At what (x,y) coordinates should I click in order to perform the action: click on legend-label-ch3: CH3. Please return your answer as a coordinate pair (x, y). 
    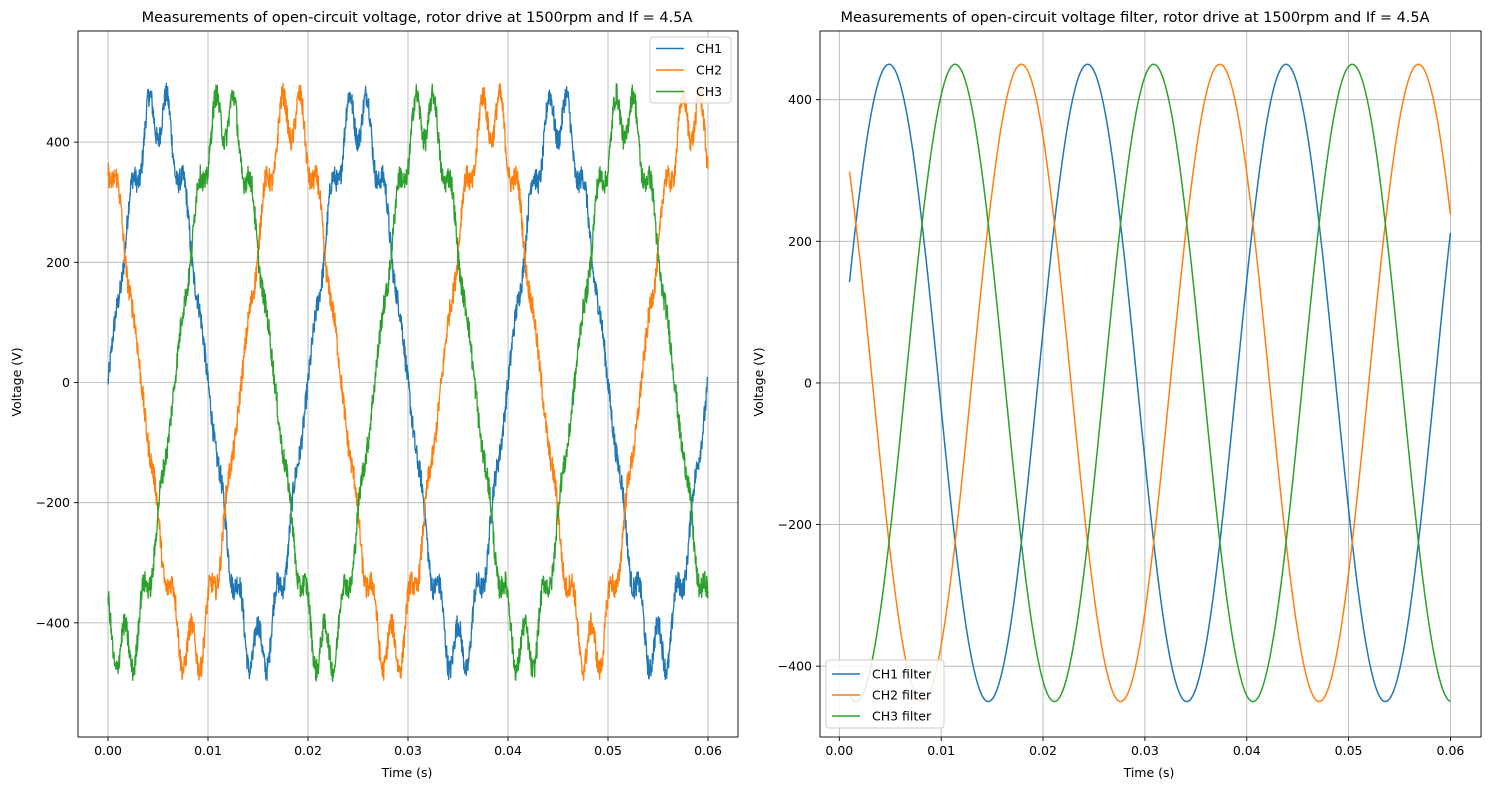
    Looking at the image, I should click on (709, 91).